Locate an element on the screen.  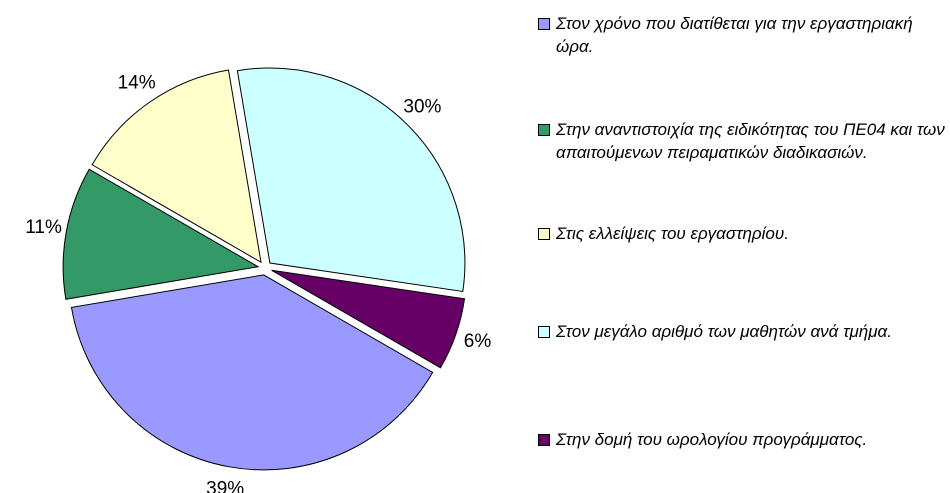
data-label: 6% is located at coordinates (478, 341).